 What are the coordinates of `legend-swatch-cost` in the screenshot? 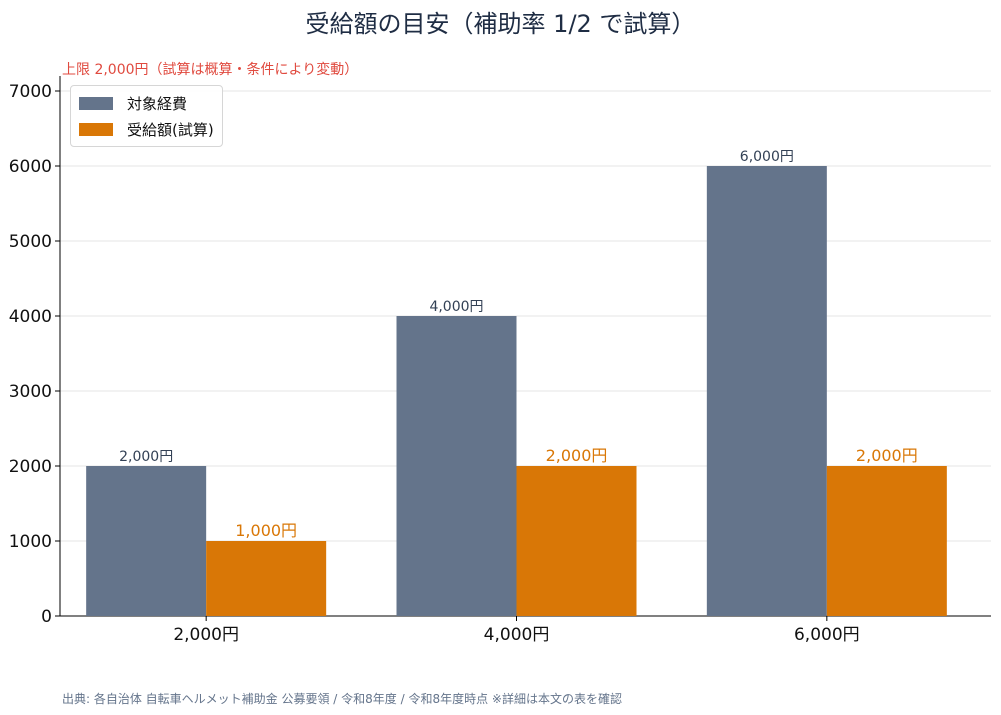 It's located at (96, 103).